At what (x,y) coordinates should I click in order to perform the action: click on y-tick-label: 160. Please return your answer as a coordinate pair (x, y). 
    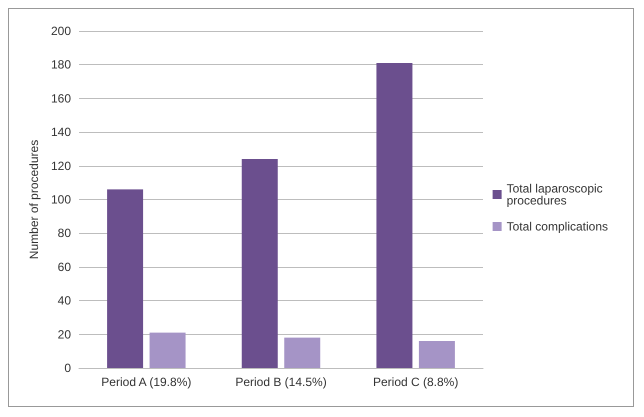
    Looking at the image, I should click on (61, 98).